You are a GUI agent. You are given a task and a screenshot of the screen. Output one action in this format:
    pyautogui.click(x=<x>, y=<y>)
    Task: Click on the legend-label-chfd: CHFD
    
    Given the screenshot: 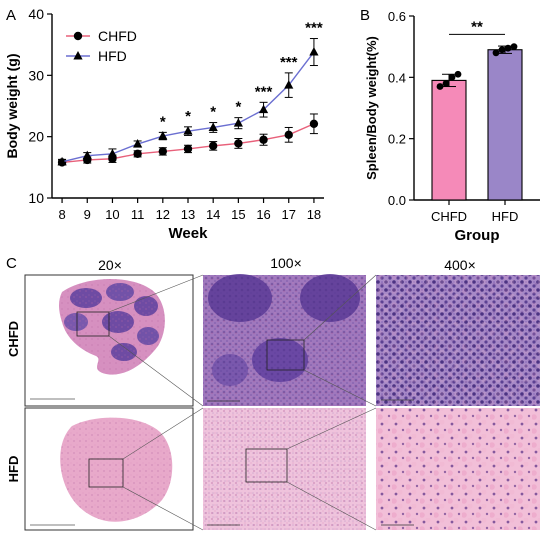 What is the action you would take?
    pyautogui.click(x=117, y=36)
    